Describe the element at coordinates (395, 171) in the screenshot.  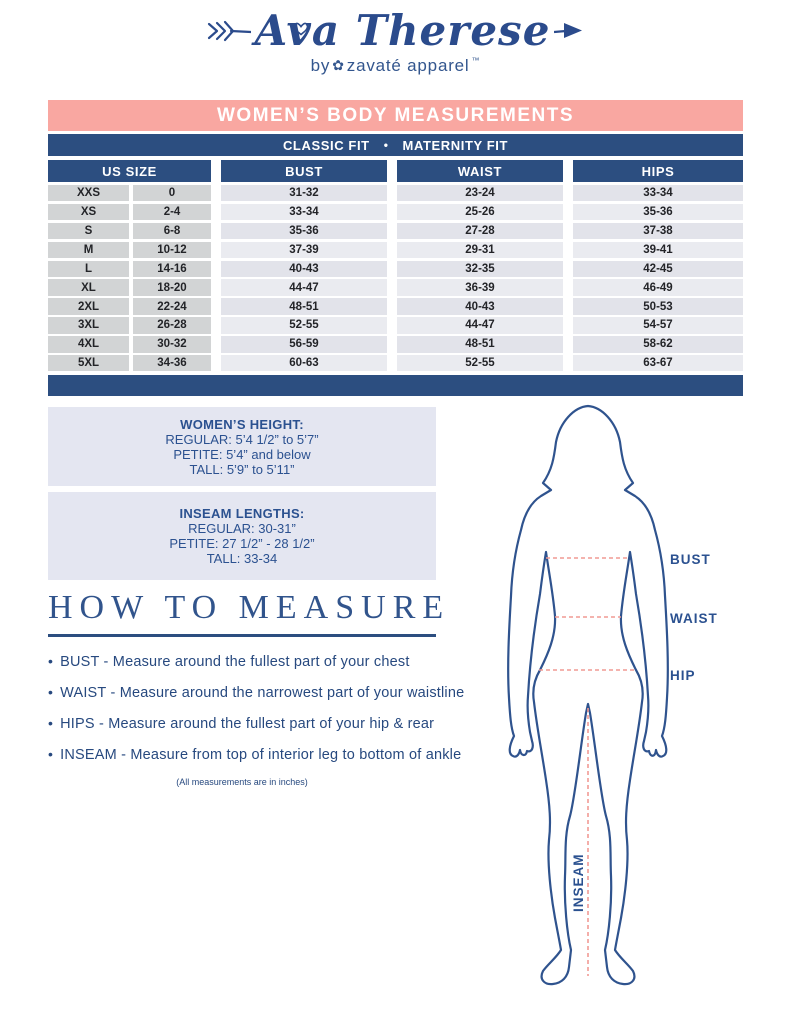
I see `size-table-header: US SIZE BUST WAIST HIPS` at that location.